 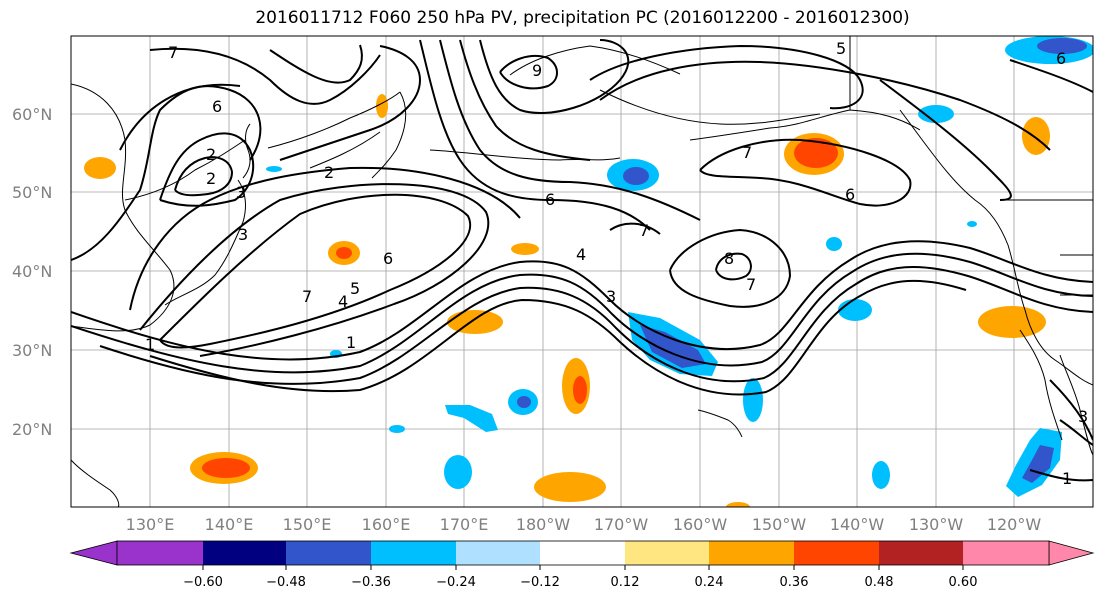 I want to click on colorbar-tick-label: −0.36, so click(x=371, y=582).